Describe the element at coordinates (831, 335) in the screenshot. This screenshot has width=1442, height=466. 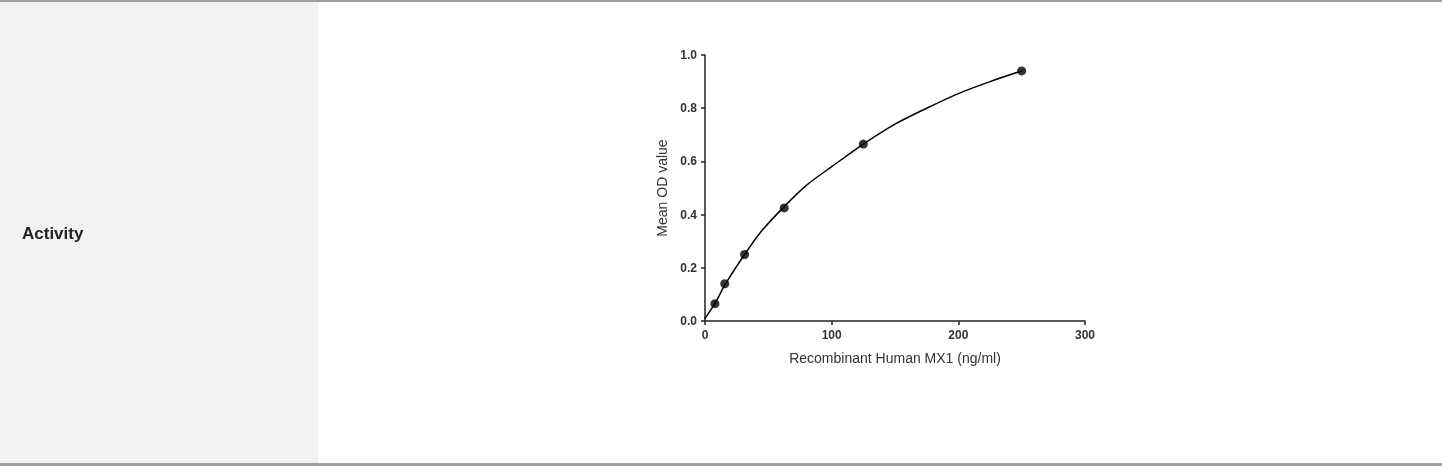
I see `x-tick-label: 100` at that location.